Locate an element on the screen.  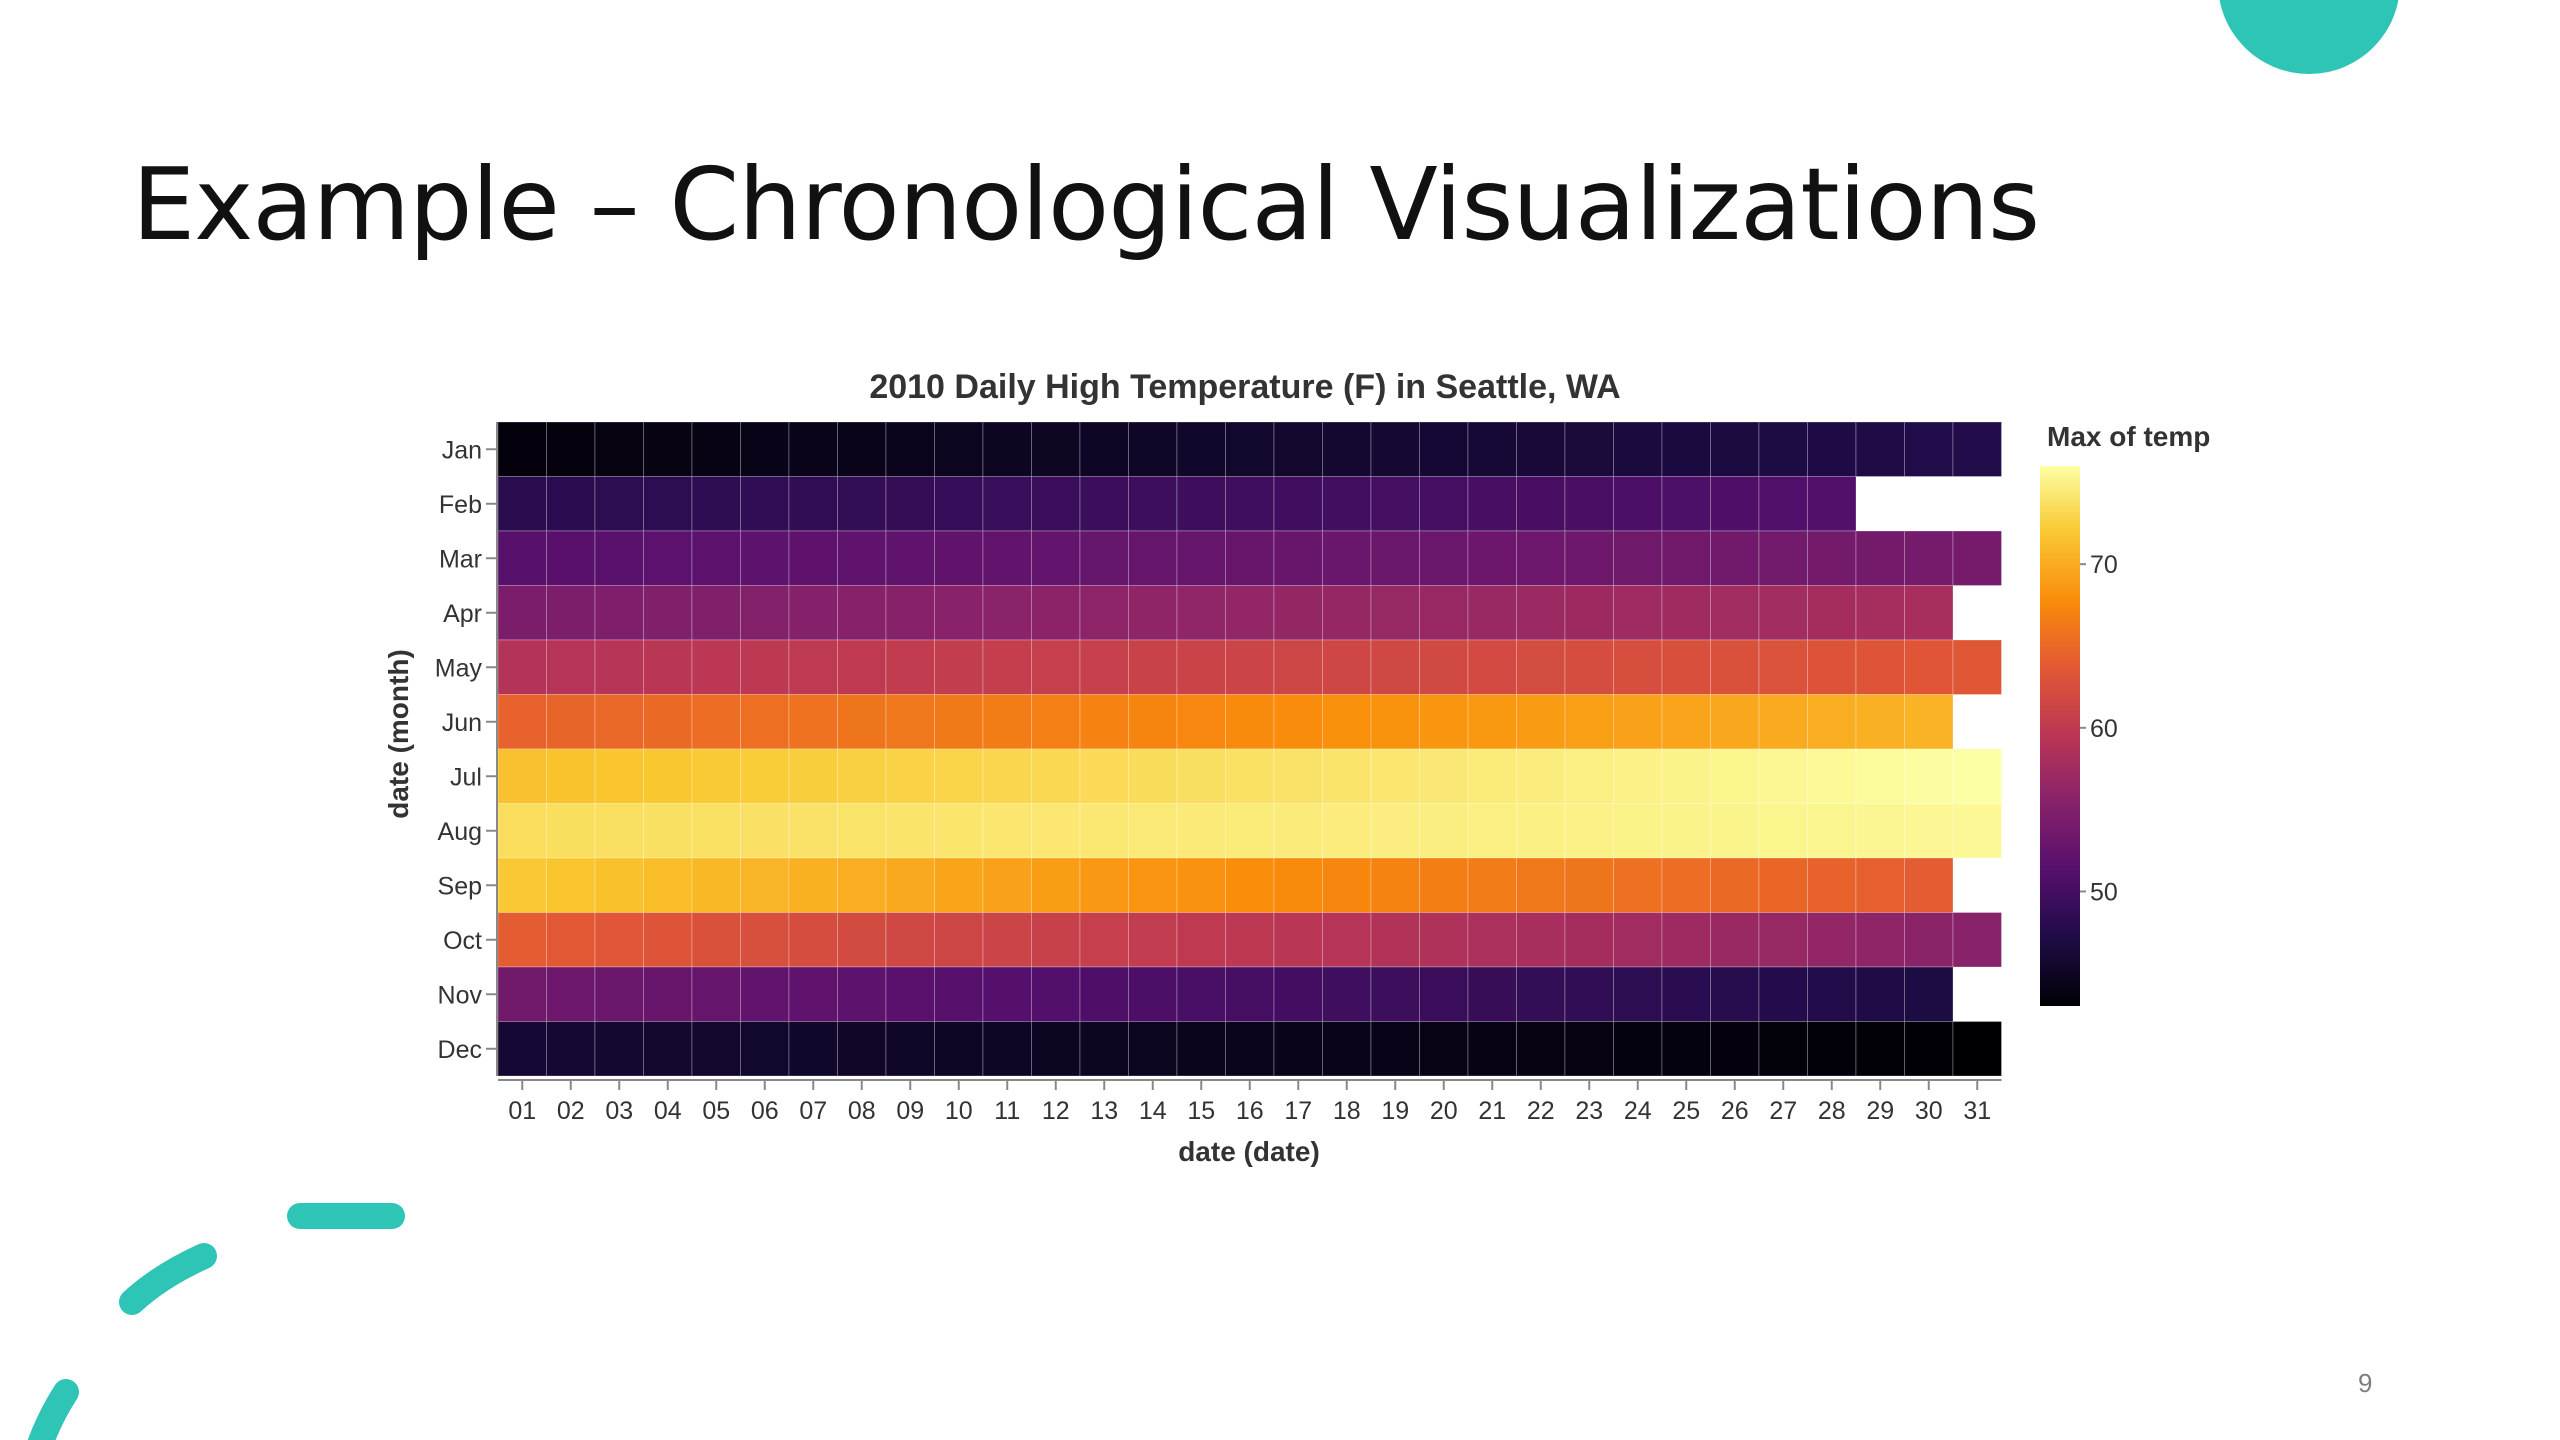
x-tick-label: 10 is located at coordinates (959, 1111).